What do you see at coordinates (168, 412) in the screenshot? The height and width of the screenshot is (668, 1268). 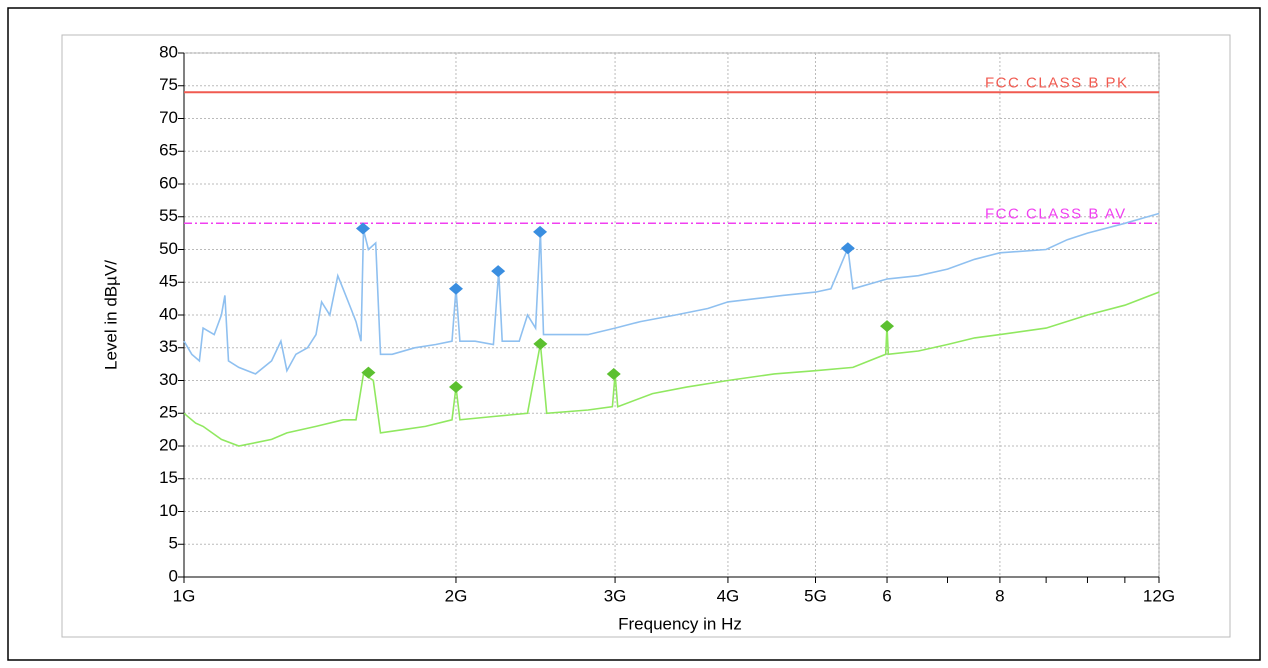 I see `y-tick-label: 25` at bounding box center [168, 412].